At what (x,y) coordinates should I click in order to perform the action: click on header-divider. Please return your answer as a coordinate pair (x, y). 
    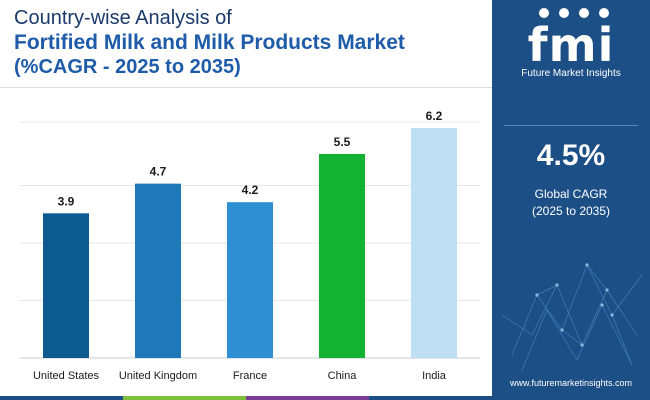
    Looking at the image, I should click on (246, 87).